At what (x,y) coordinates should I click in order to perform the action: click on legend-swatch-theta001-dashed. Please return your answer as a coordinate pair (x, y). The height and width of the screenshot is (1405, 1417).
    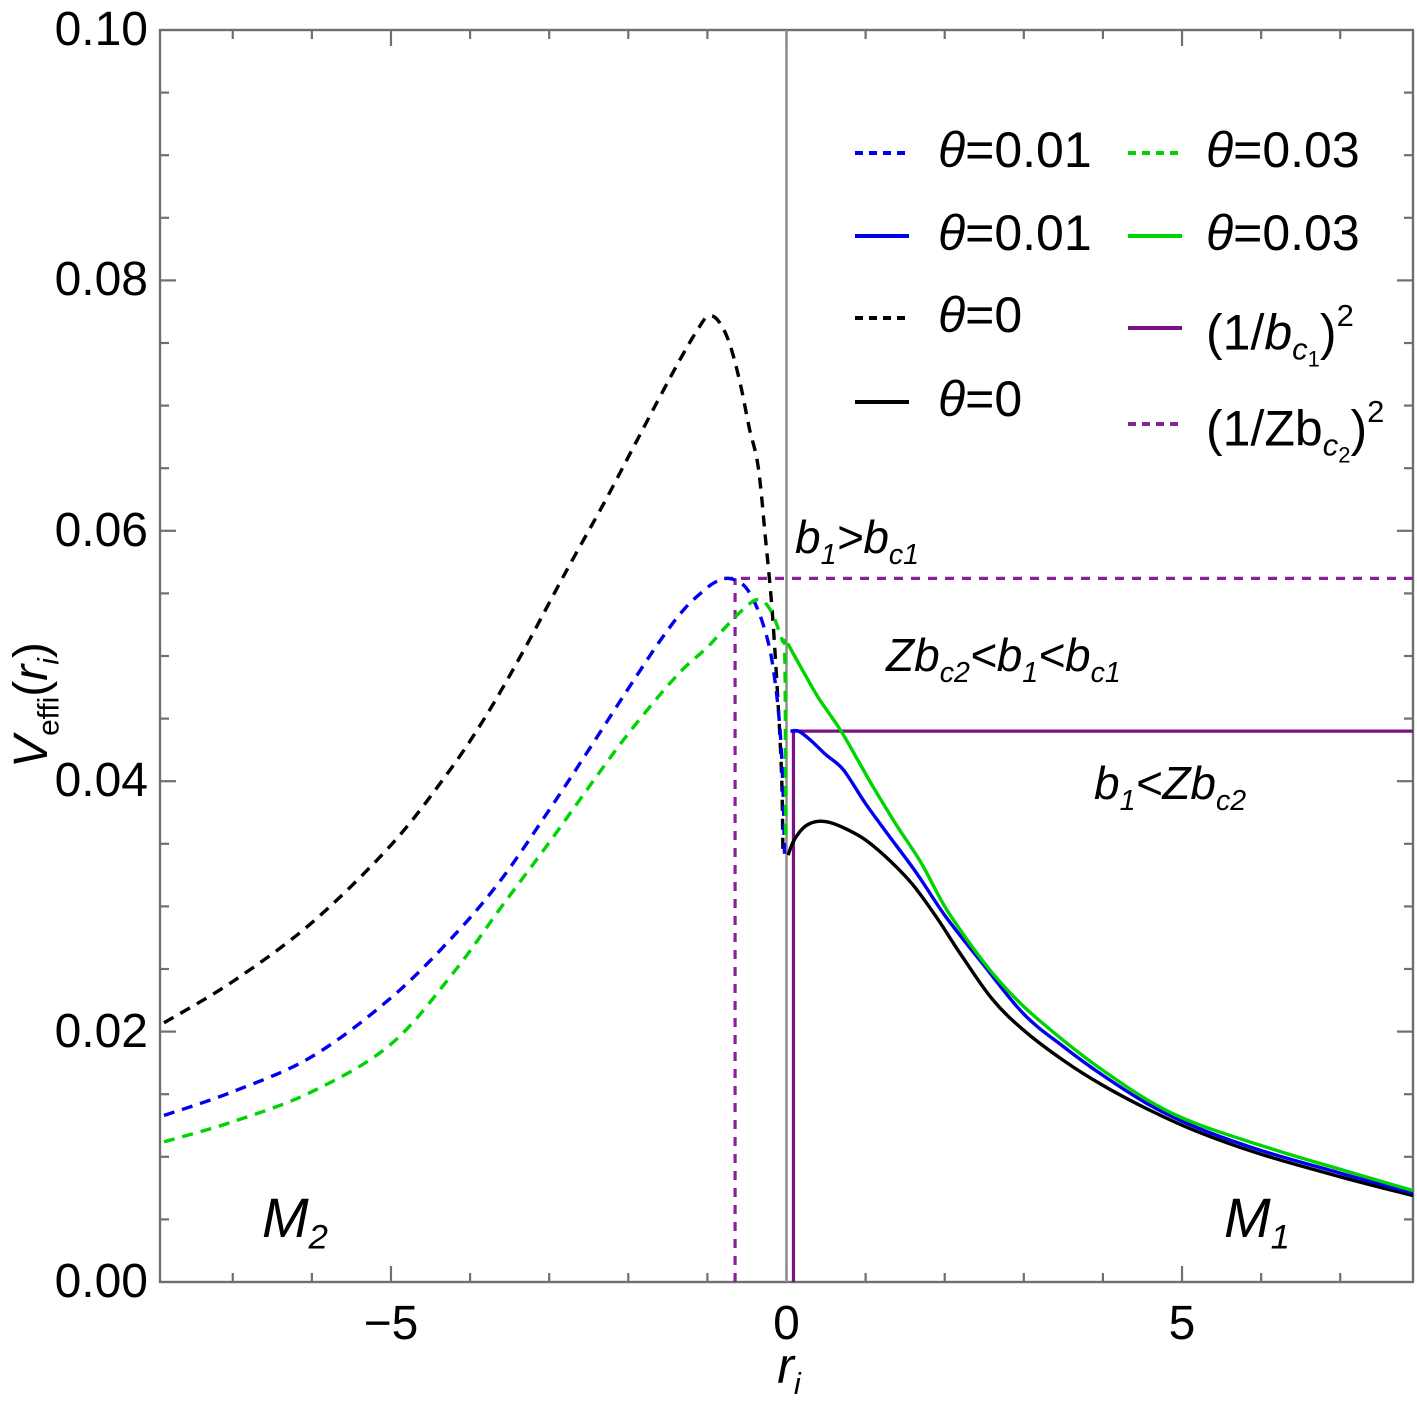
    Looking at the image, I should click on (882, 153).